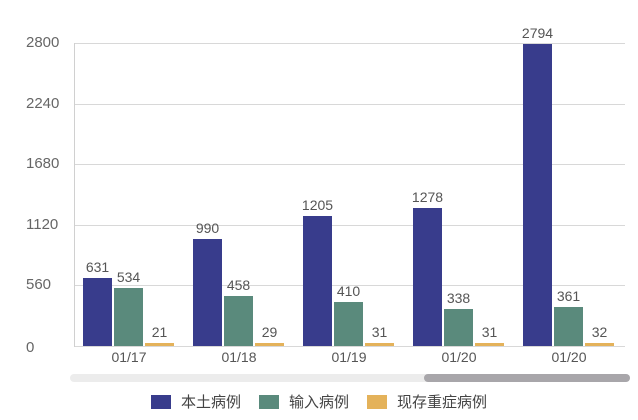 The image size is (638, 420). I want to click on data-label: 1205, so click(317, 204).